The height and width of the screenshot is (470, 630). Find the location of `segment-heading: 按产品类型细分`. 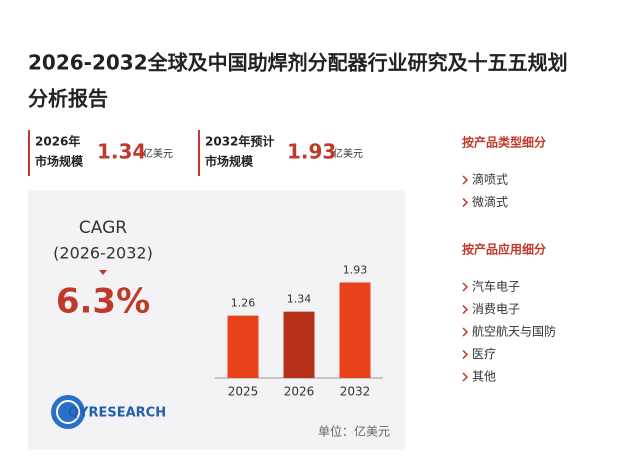

segment-heading: 按产品类型细分 is located at coordinates (504, 142).